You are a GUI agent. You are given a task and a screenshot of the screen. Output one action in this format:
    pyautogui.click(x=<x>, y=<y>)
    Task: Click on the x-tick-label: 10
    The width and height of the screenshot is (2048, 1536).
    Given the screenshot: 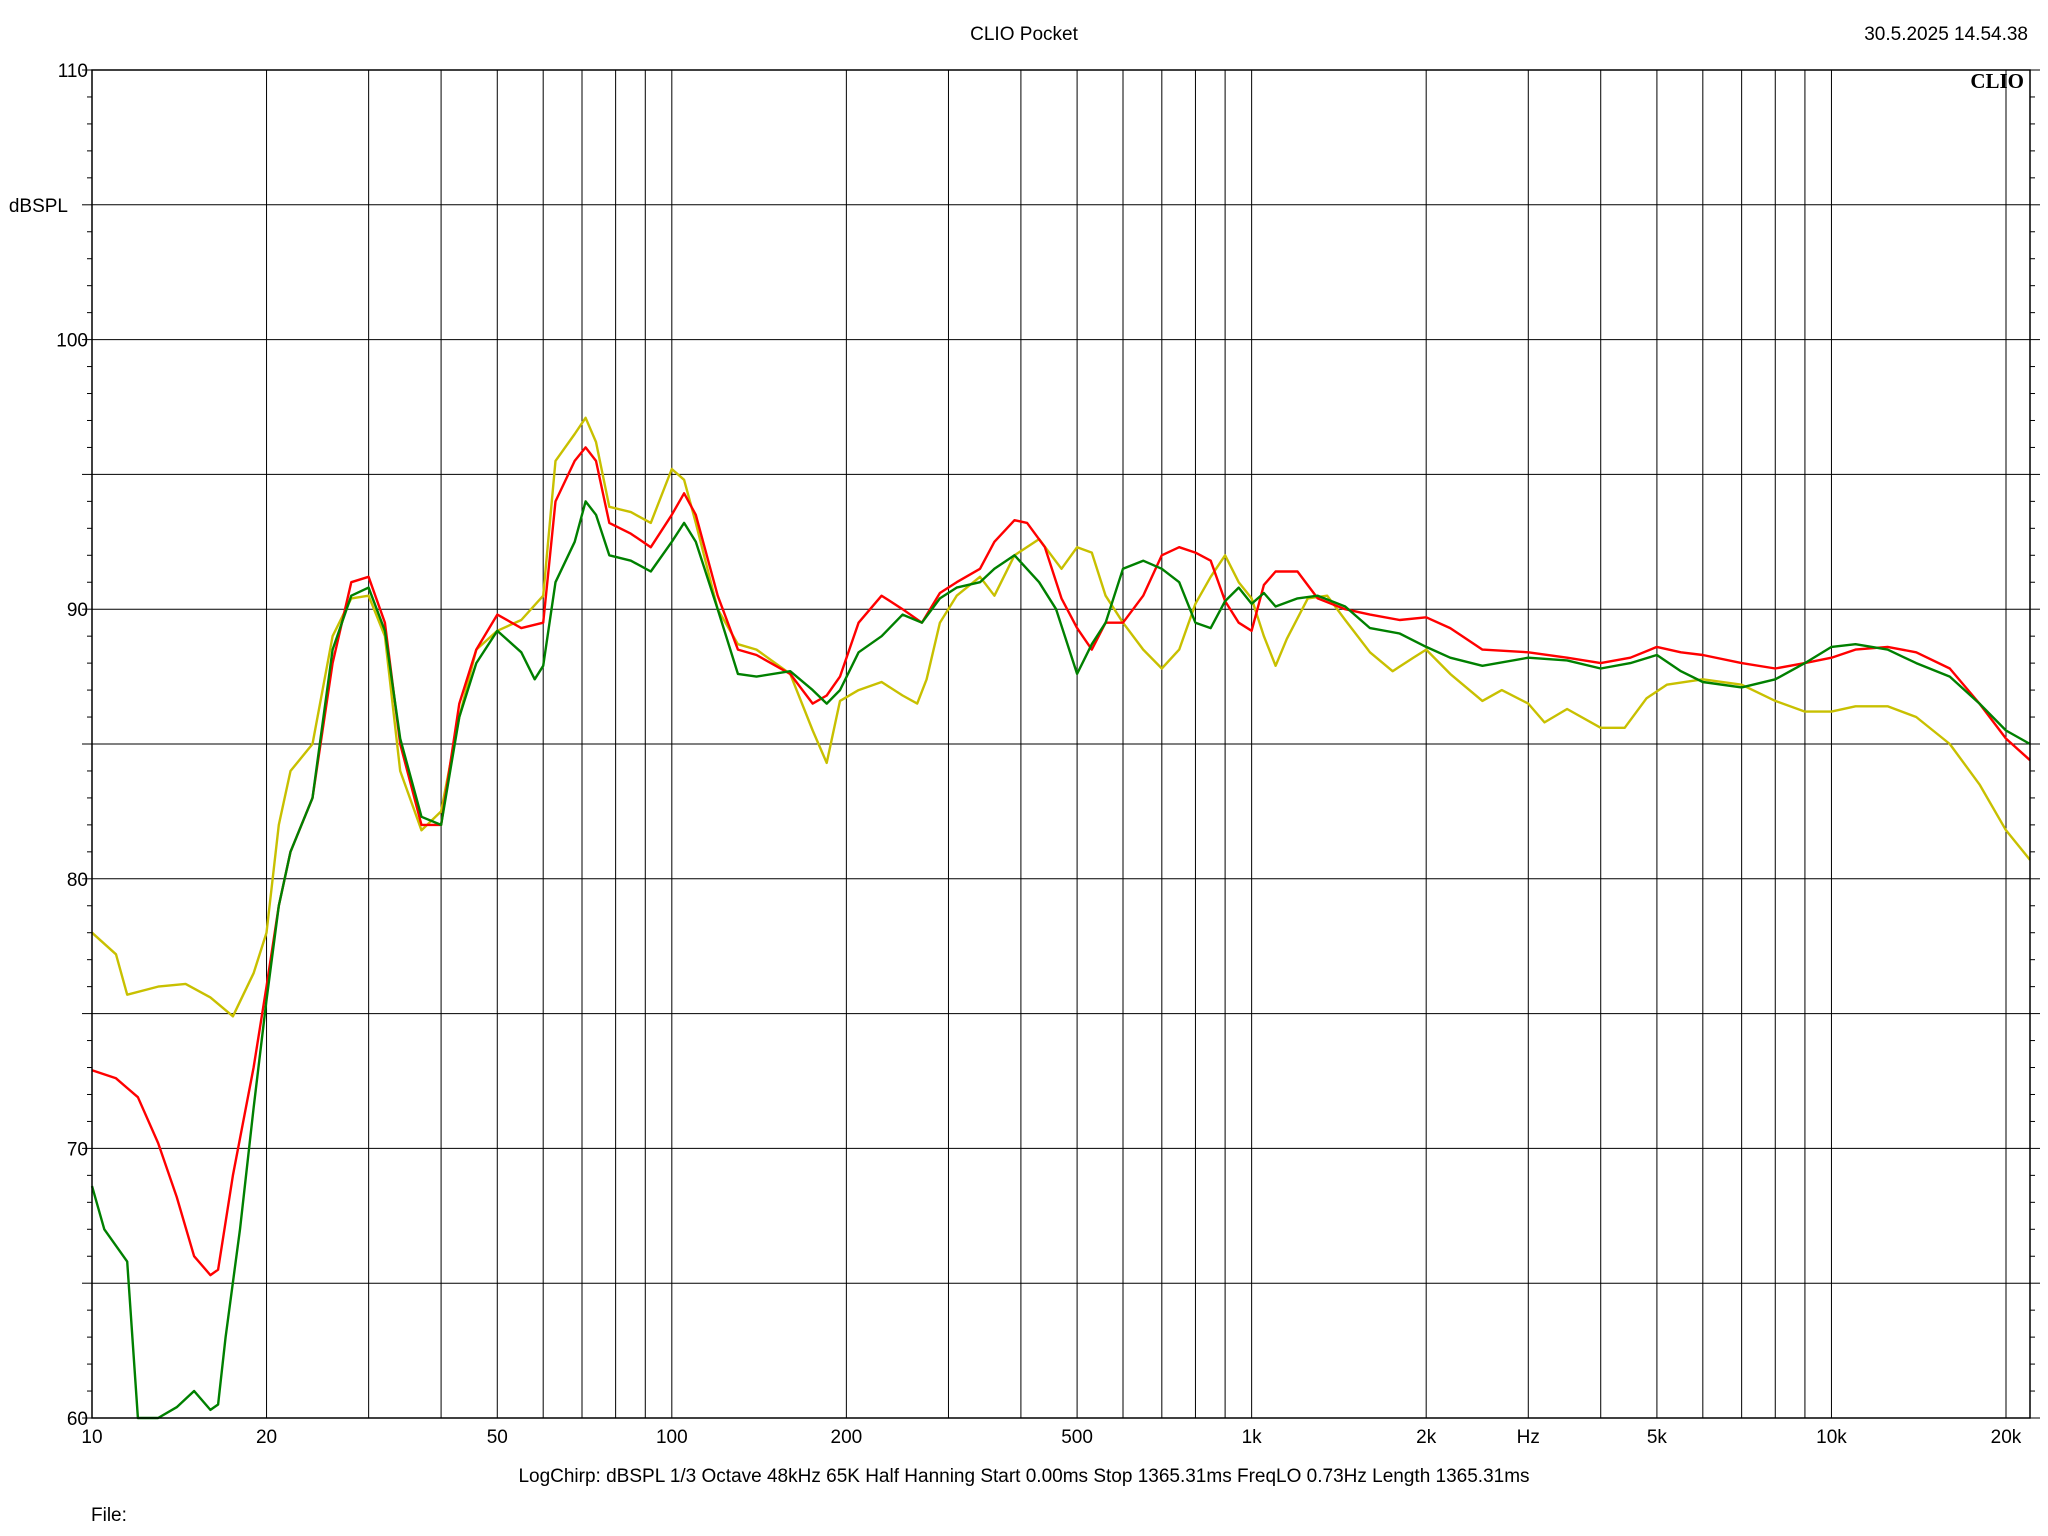 What is the action you would take?
    pyautogui.click(x=91, y=1437)
    